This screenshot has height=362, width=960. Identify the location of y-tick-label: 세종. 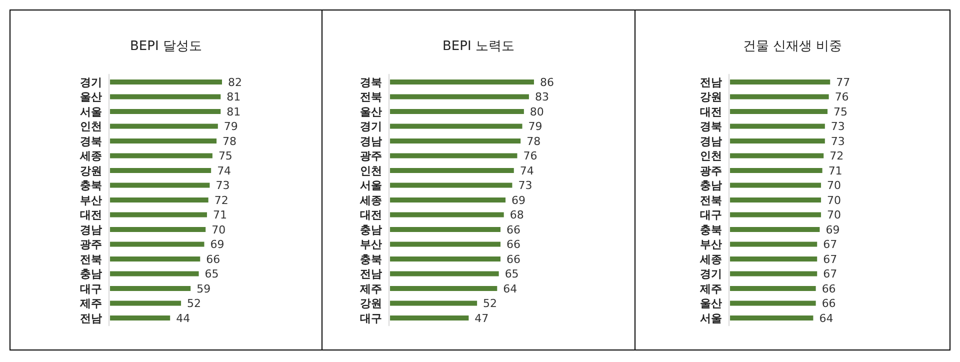
(370, 200).